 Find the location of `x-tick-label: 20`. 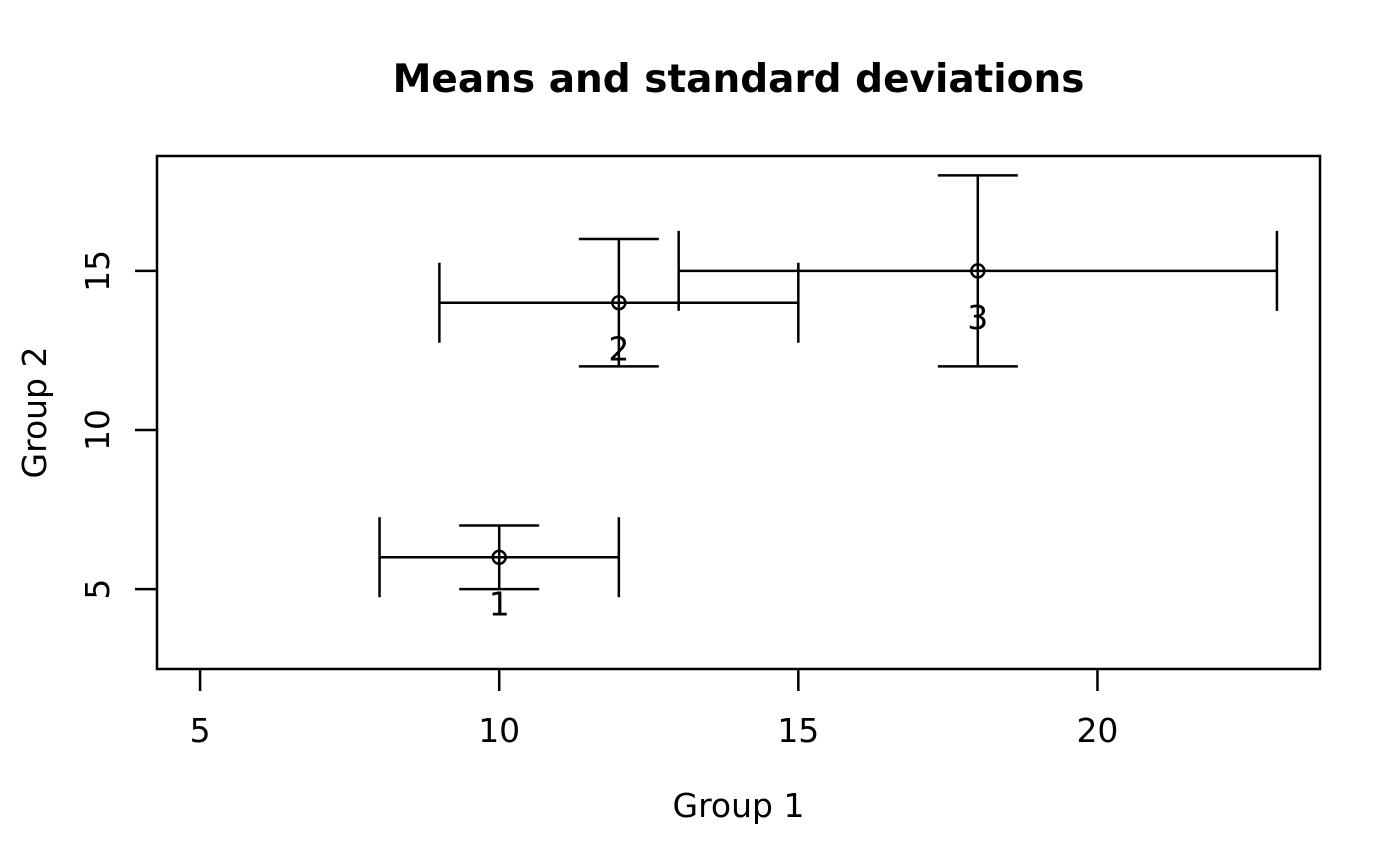

x-tick-label: 20 is located at coordinates (1097, 730).